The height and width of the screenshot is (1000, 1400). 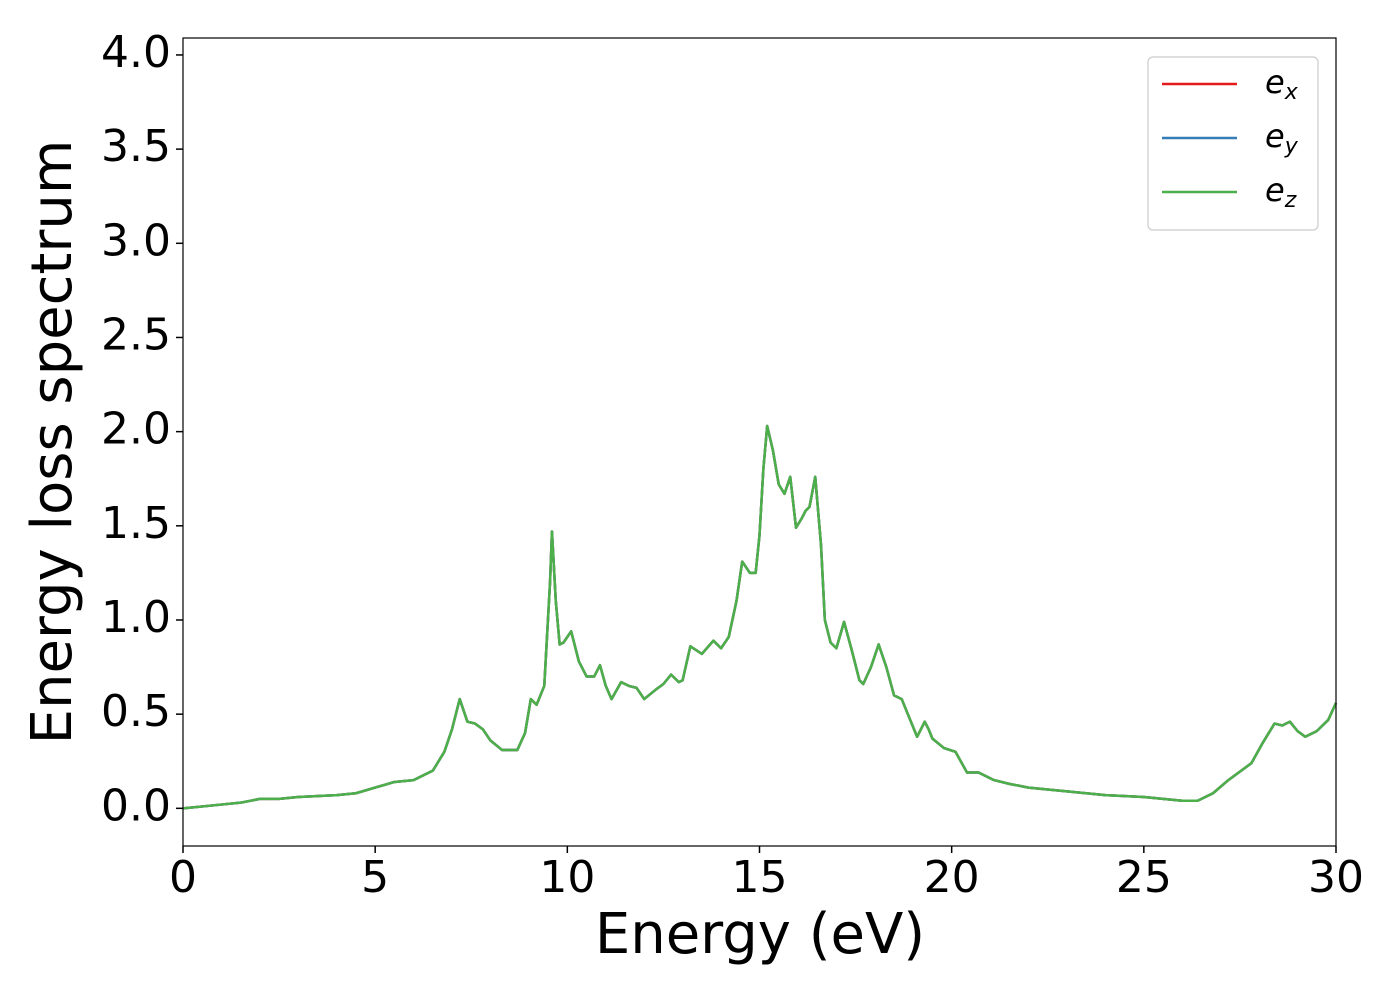 What do you see at coordinates (1281, 192) in the screenshot?
I see `legend-label: ez` at bounding box center [1281, 192].